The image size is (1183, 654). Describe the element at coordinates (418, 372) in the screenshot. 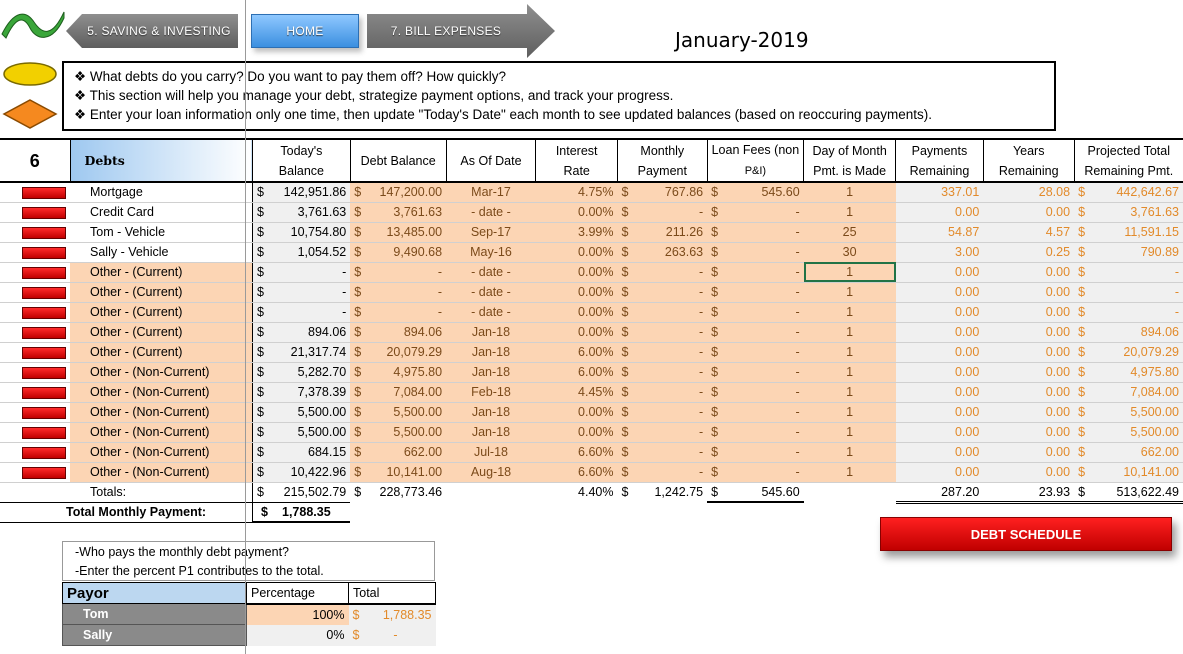

I see `debt-balance: 4,975.80` at that location.